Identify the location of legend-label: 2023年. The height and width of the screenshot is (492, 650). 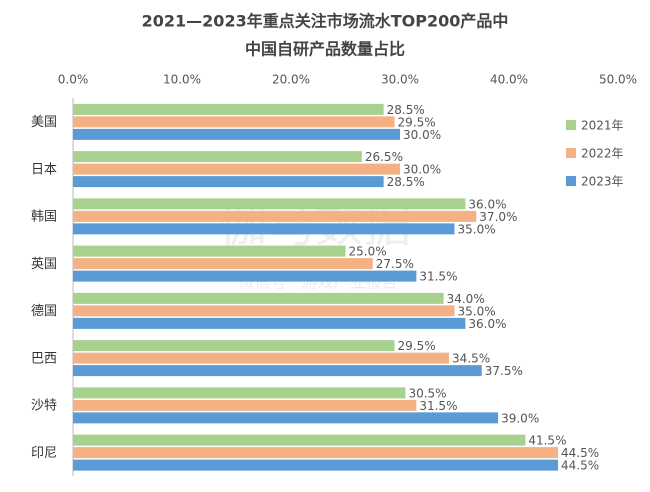
(602, 182).